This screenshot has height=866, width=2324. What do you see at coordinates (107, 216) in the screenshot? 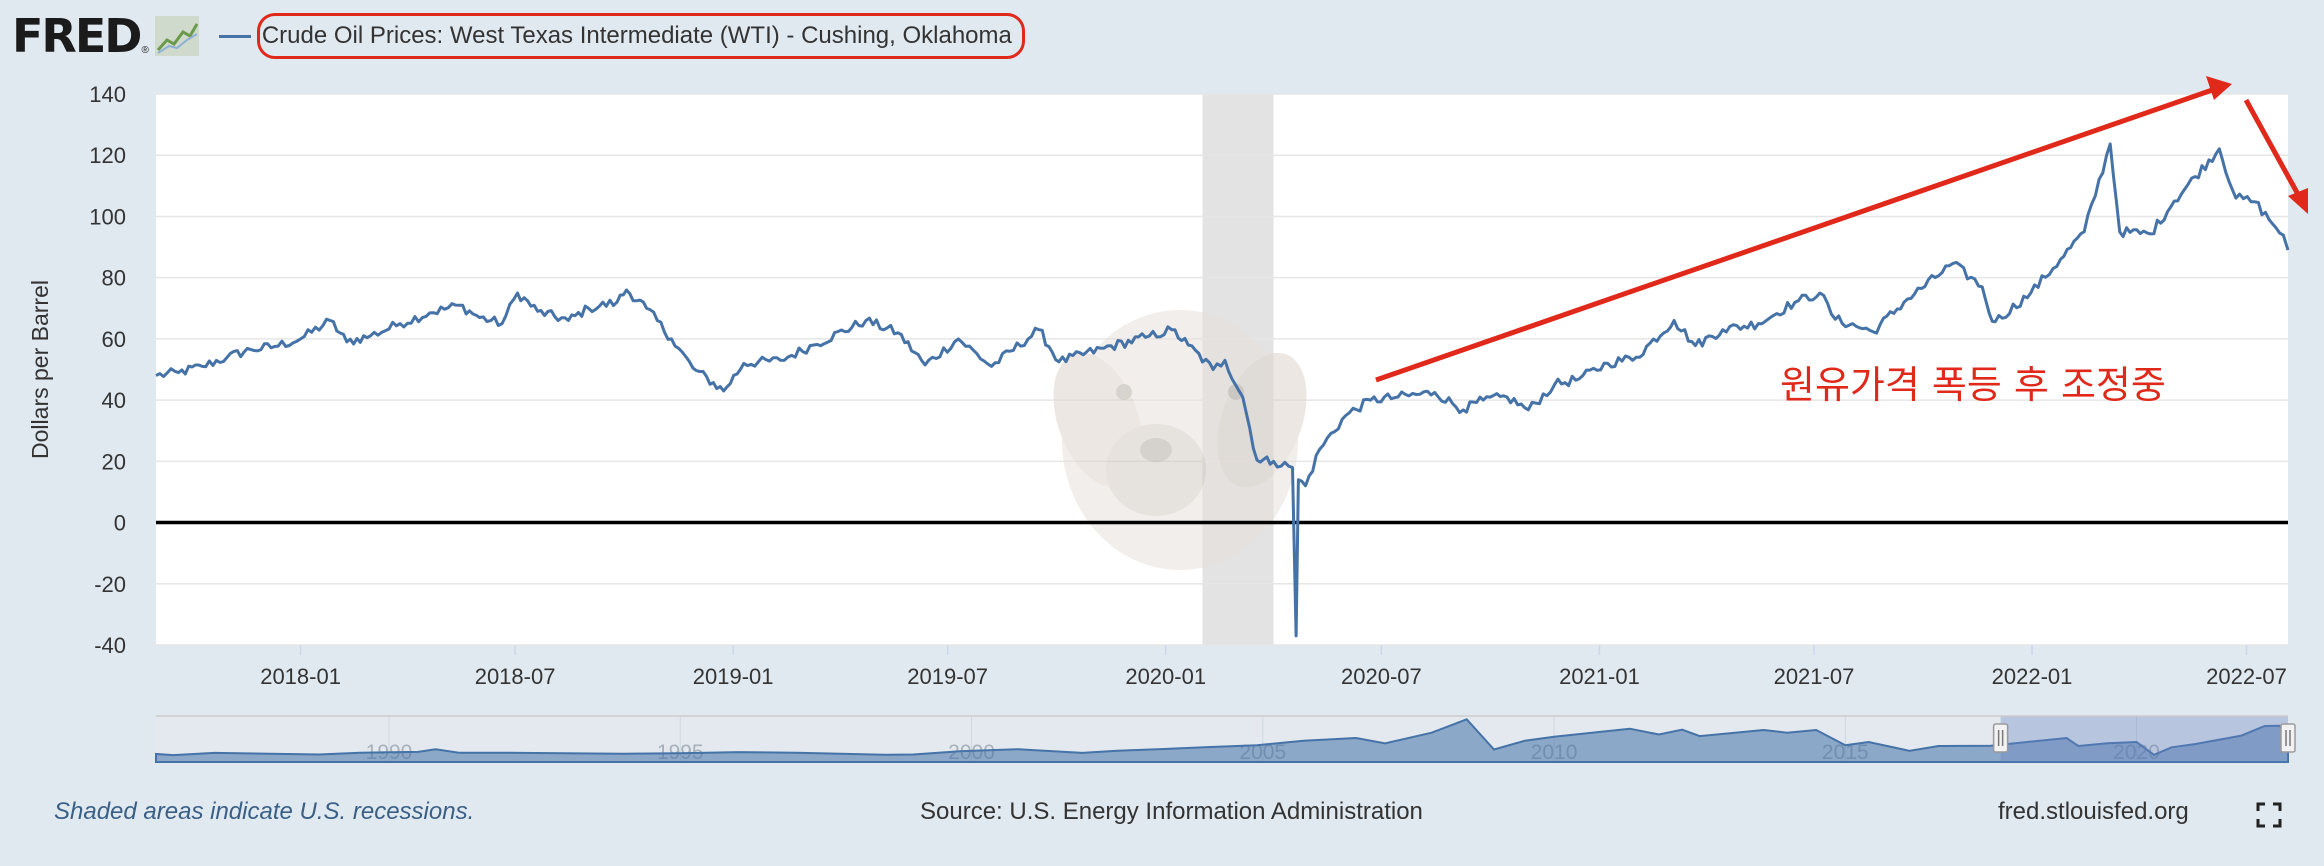
I see `y-tick-label: 100` at bounding box center [107, 216].